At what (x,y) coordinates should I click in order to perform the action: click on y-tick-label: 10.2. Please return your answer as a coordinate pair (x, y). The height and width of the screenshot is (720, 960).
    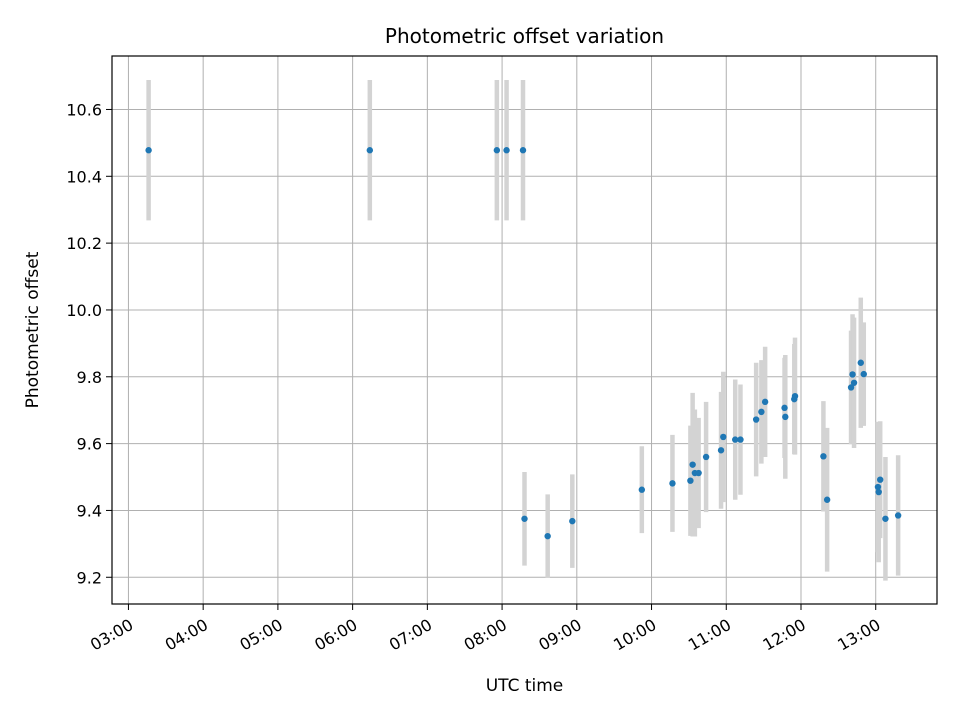
    Looking at the image, I should click on (84, 243).